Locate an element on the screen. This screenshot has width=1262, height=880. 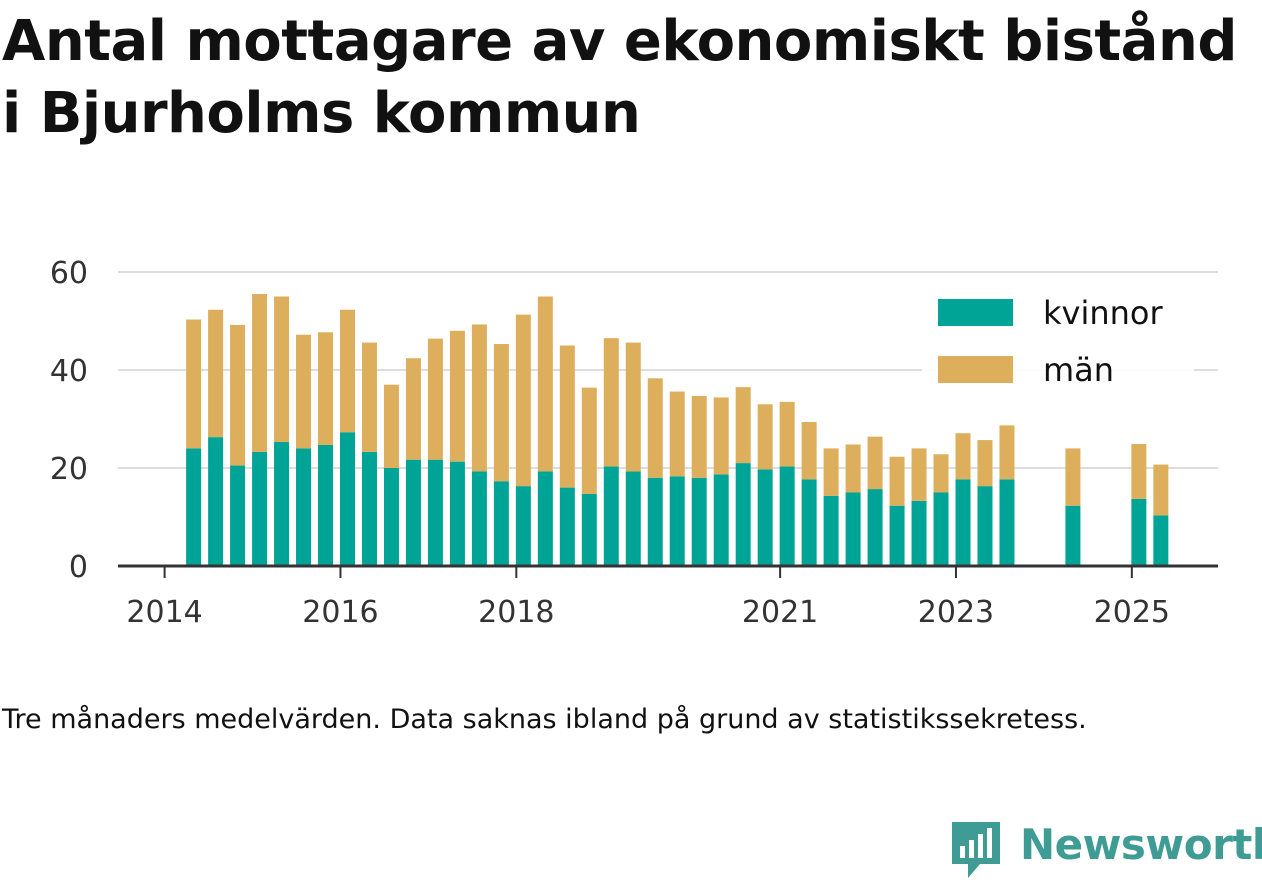
x-tick-label: 2025 is located at coordinates (1132, 612).